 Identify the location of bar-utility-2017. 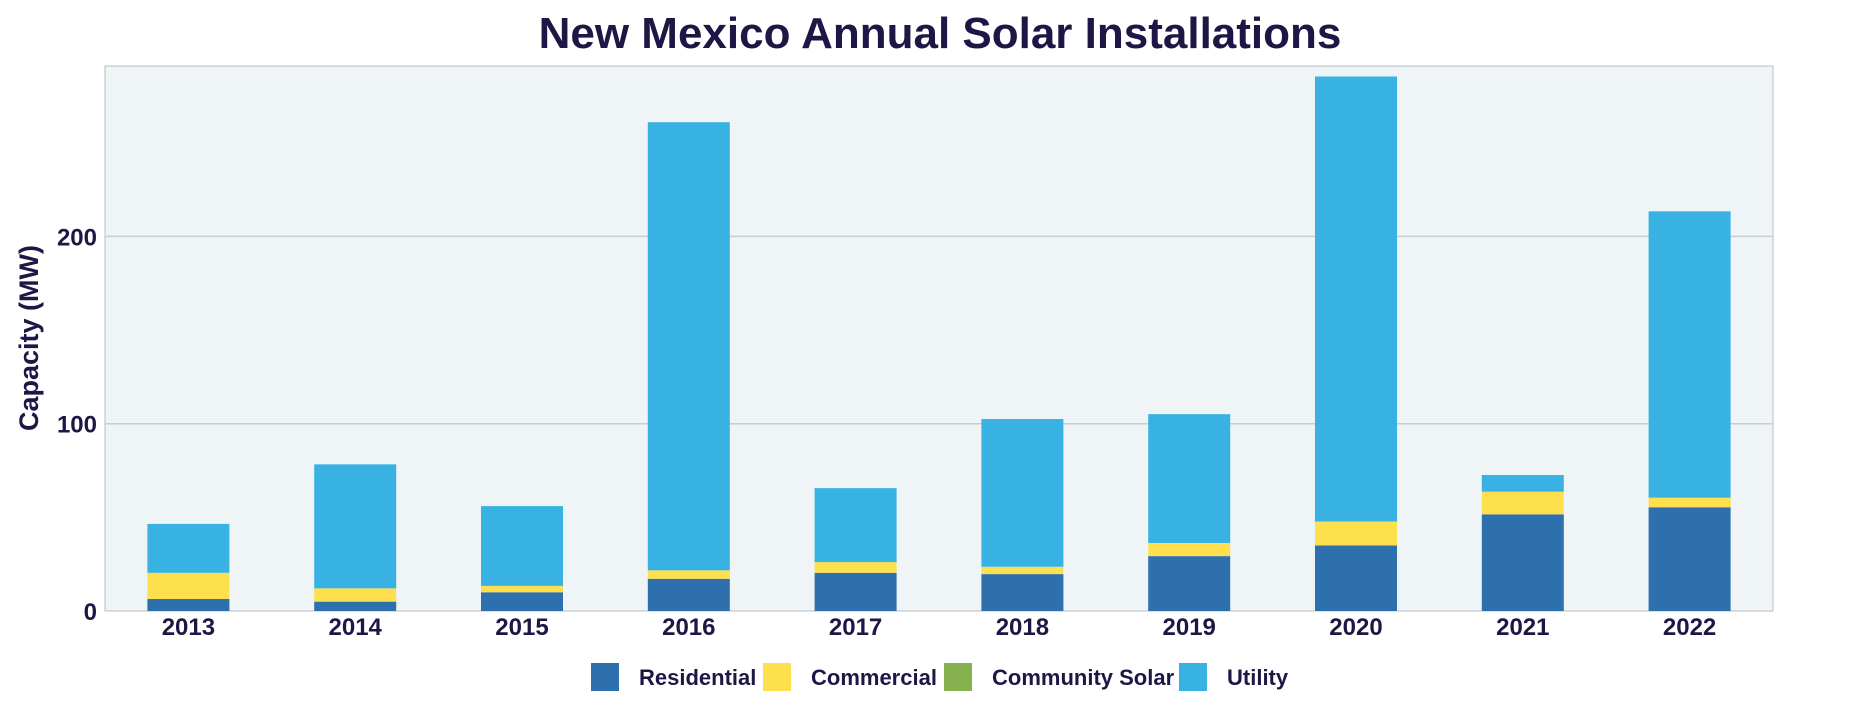
(855, 525).